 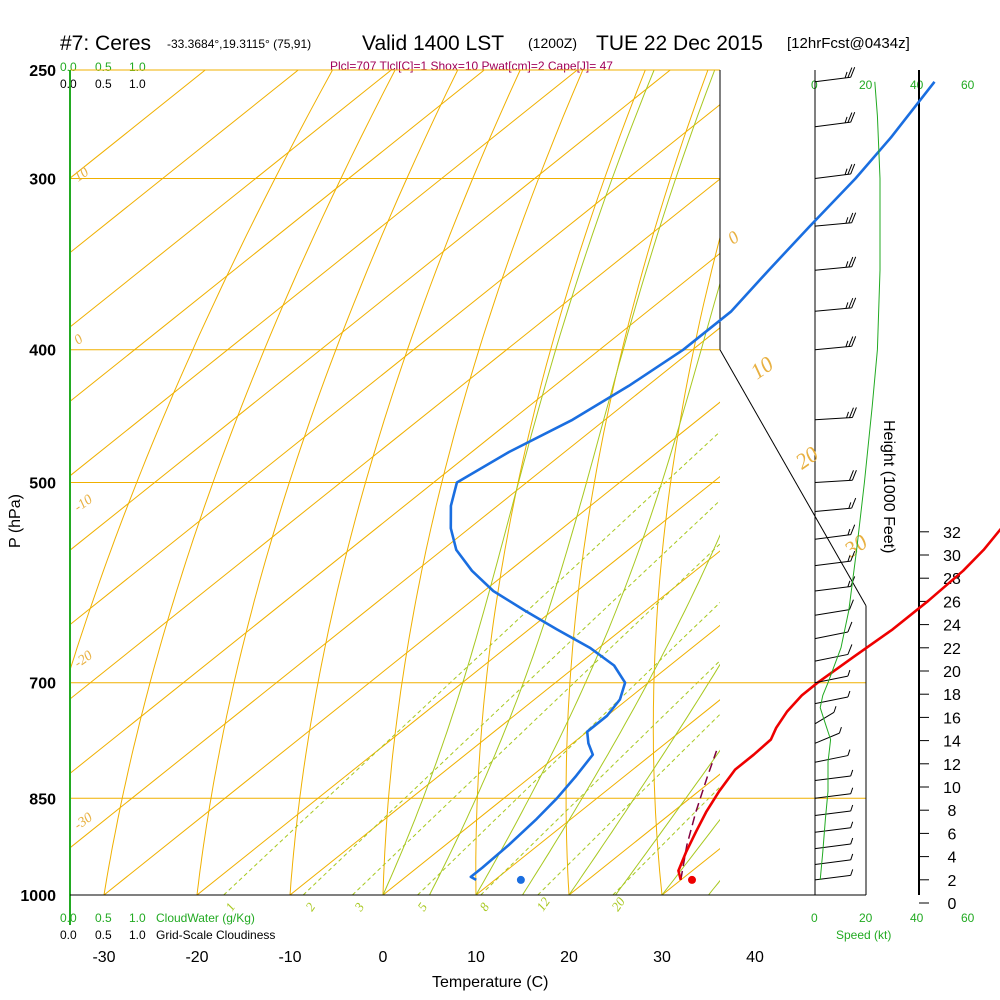 I want to click on forecast-label: [12hrFcst@0434z], so click(x=848, y=43).